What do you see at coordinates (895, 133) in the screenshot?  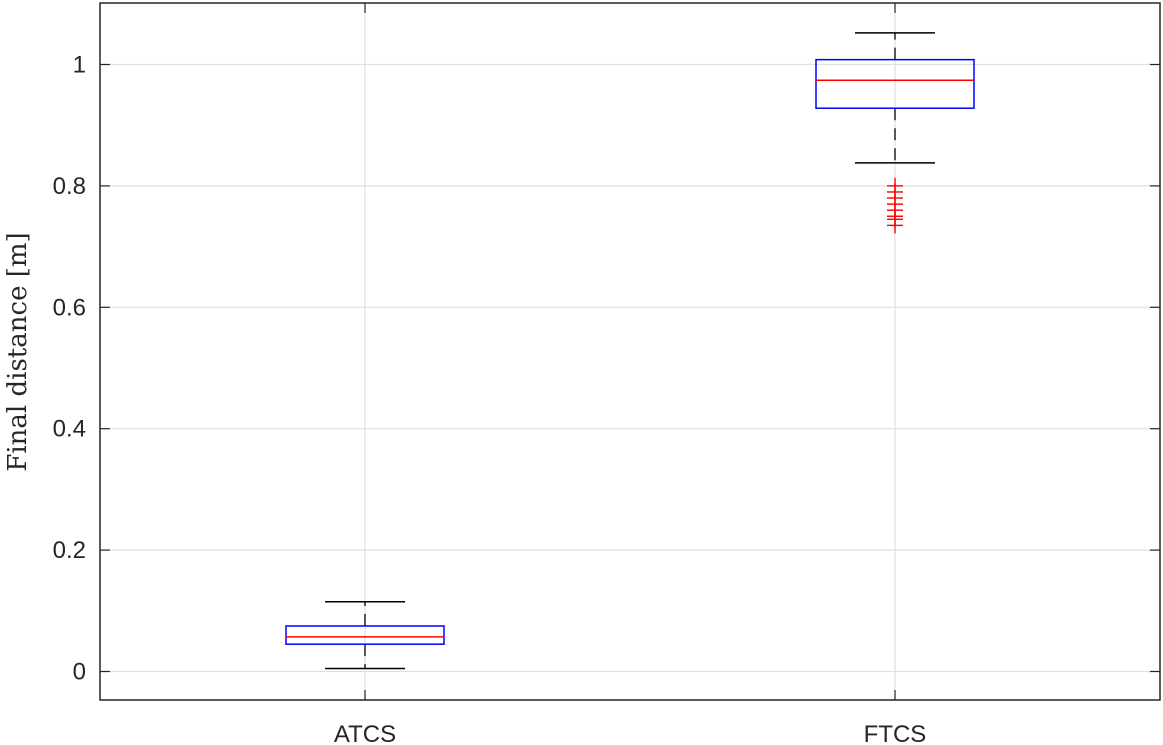 I see `box-ftcs` at bounding box center [895, 133].